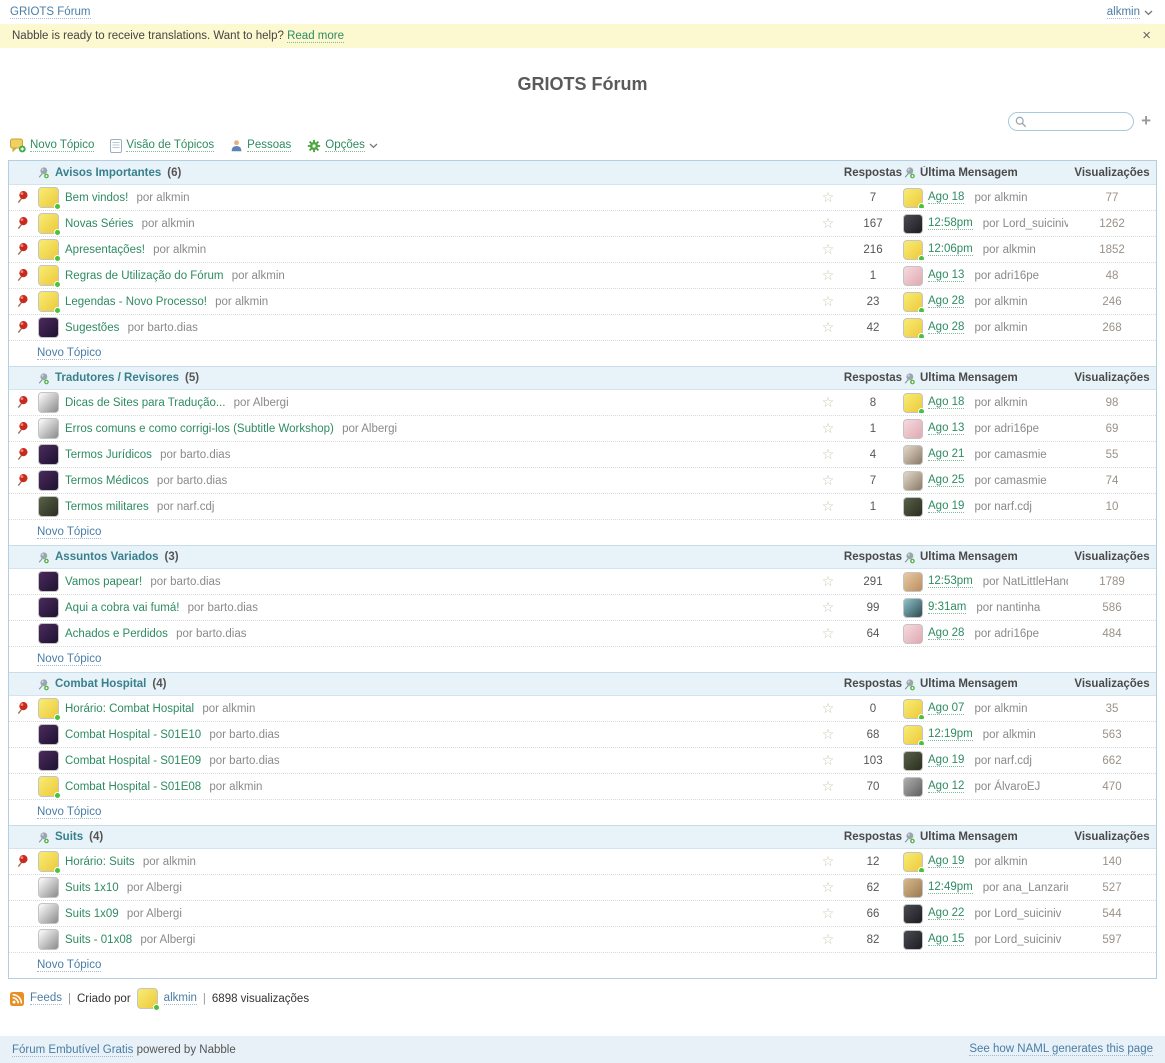 Image resolution: width=1165 pixels, height=1063 pixels. Describe the element at coordinates (1146, 35) in the screenshot. I see `close-icon: ×` at that location.